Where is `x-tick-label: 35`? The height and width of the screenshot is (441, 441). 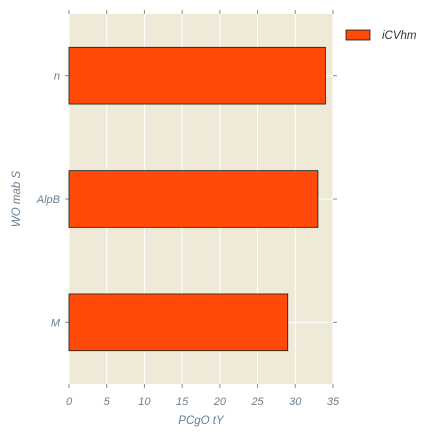
x-tick-label: 35 is located at coordinates (333, 402).